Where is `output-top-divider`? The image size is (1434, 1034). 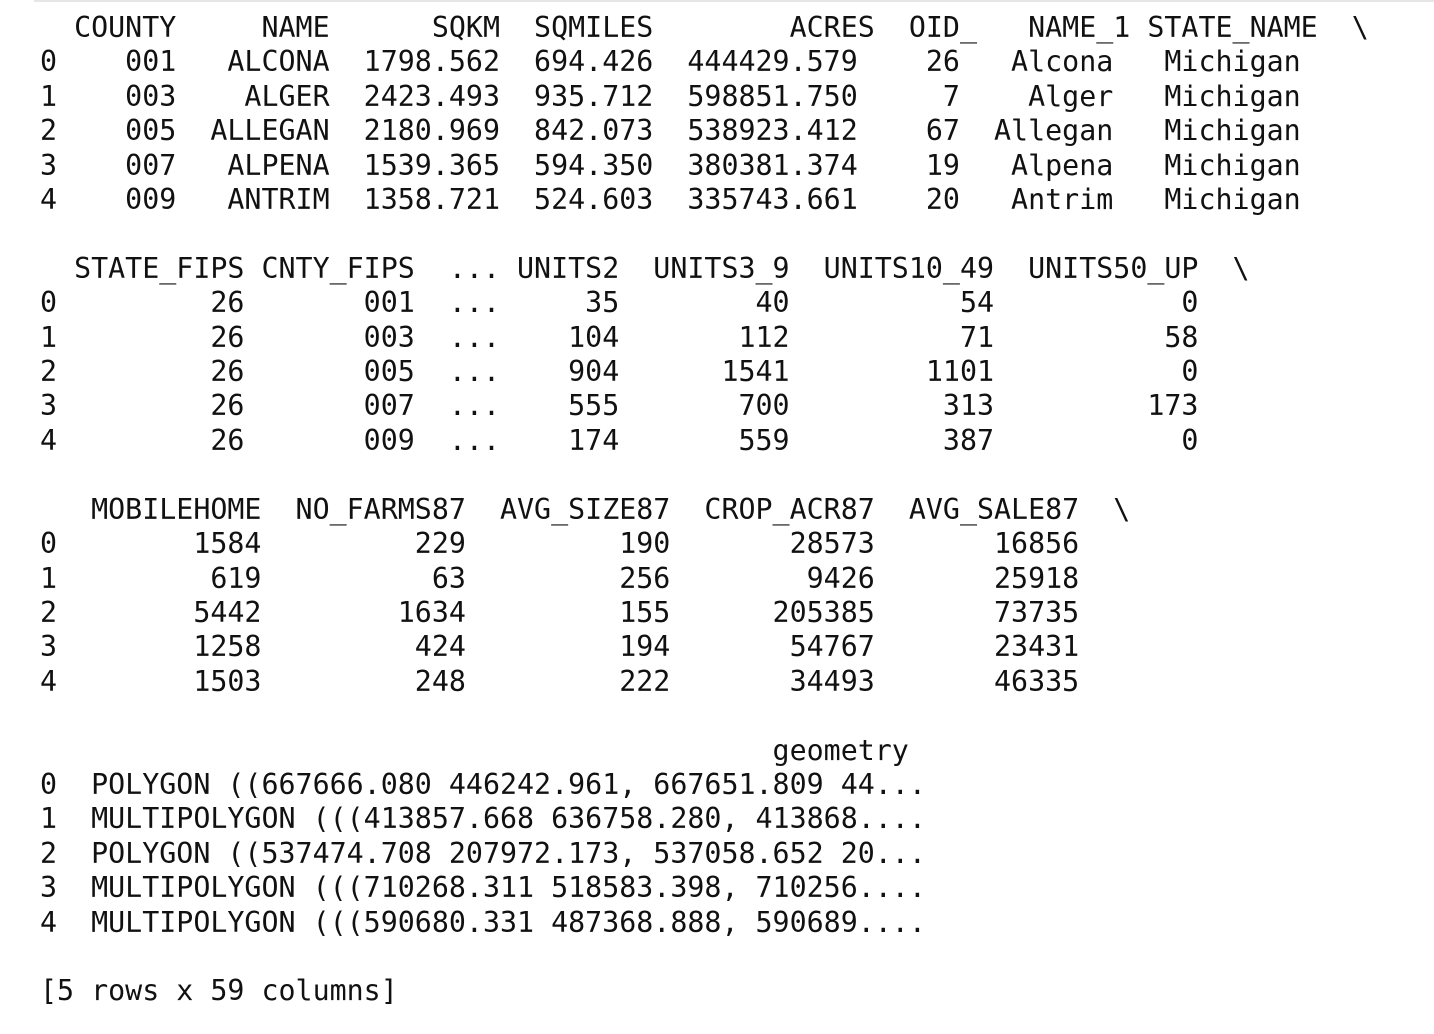
output-top-divider is located at coordinates (734, 1).